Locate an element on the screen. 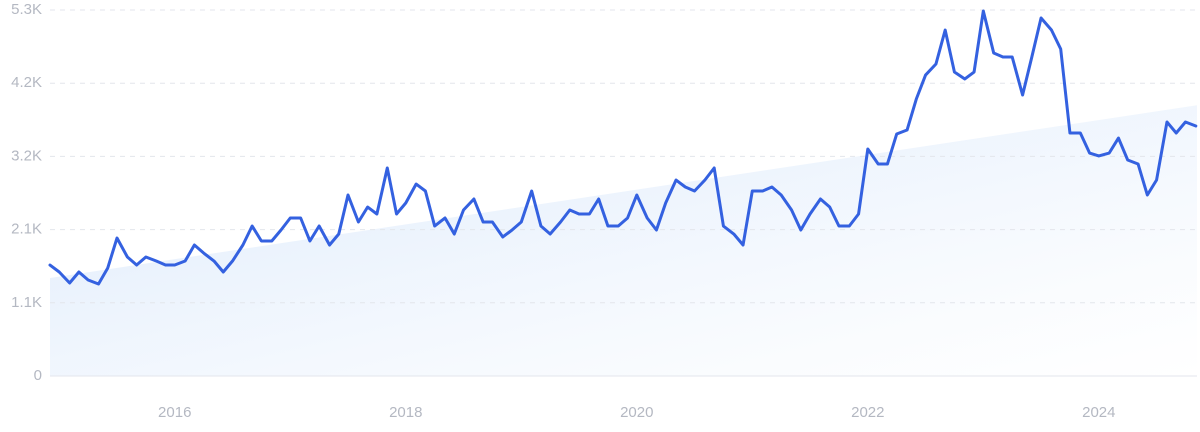 The image size is (1200, 432). y-tick-label: 3.2K is located at coordinates (26, 155).